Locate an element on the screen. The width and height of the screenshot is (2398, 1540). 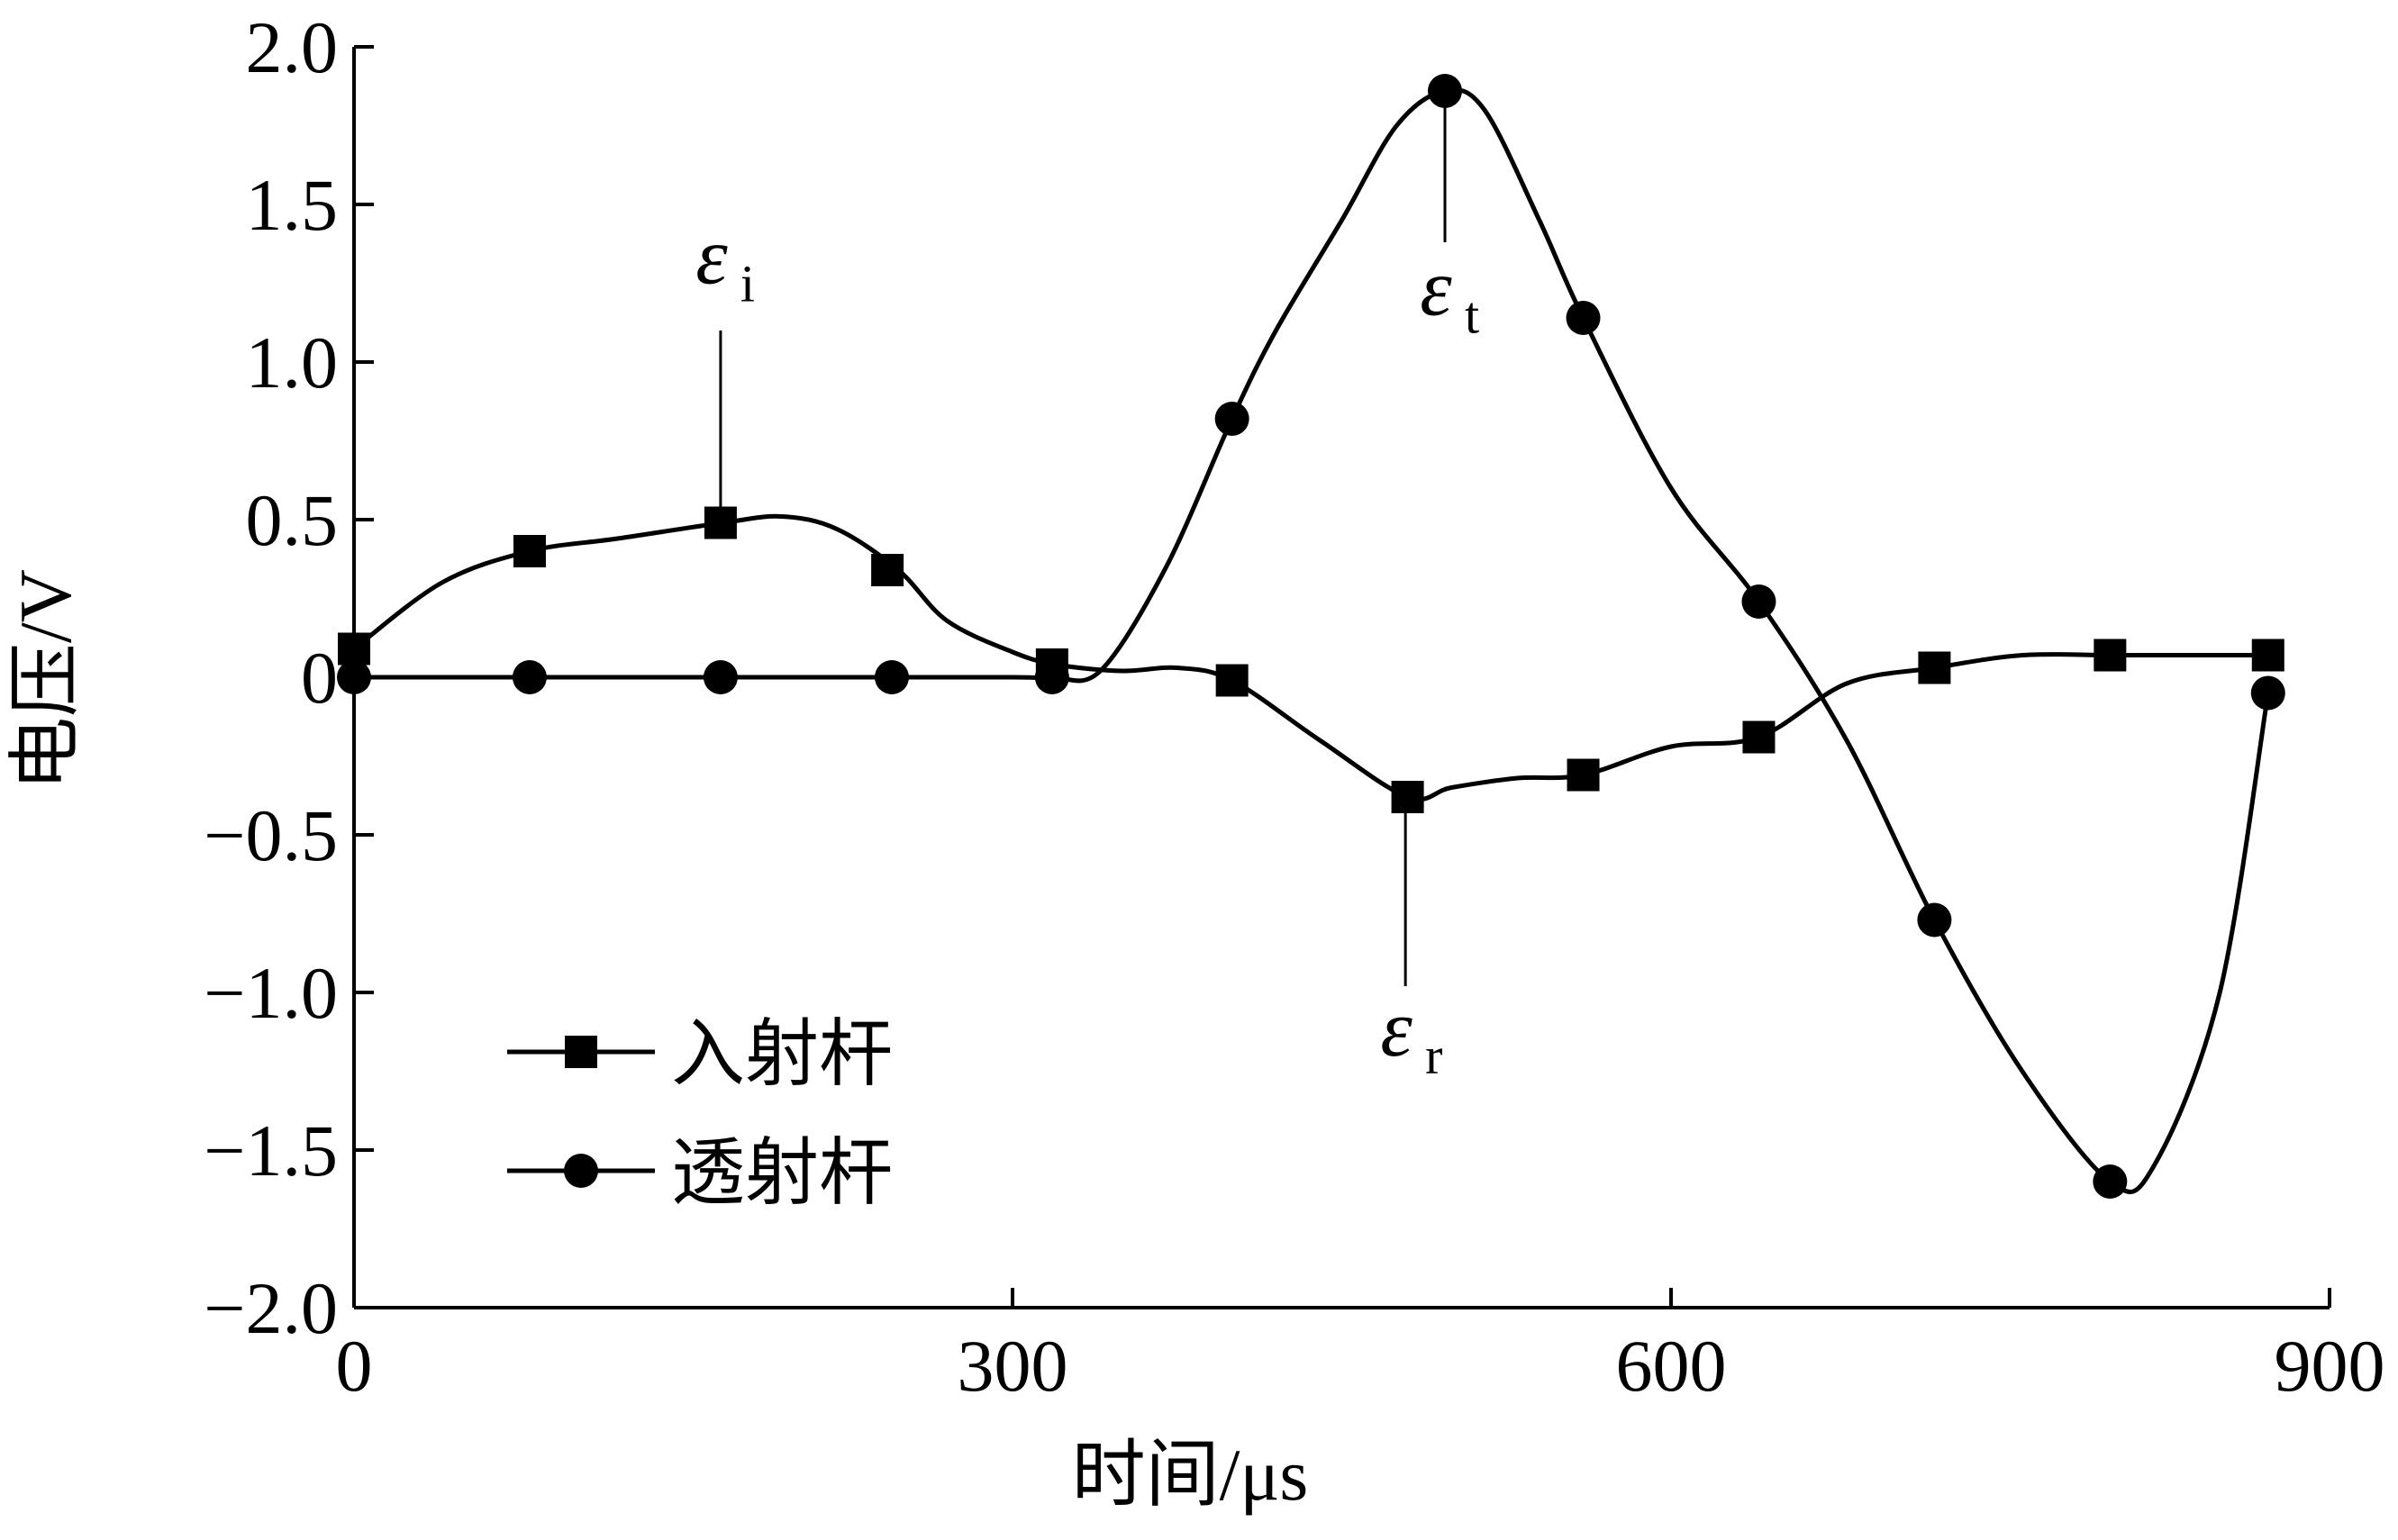
legend-transmission-marker is located at coordinates (581, 1171).